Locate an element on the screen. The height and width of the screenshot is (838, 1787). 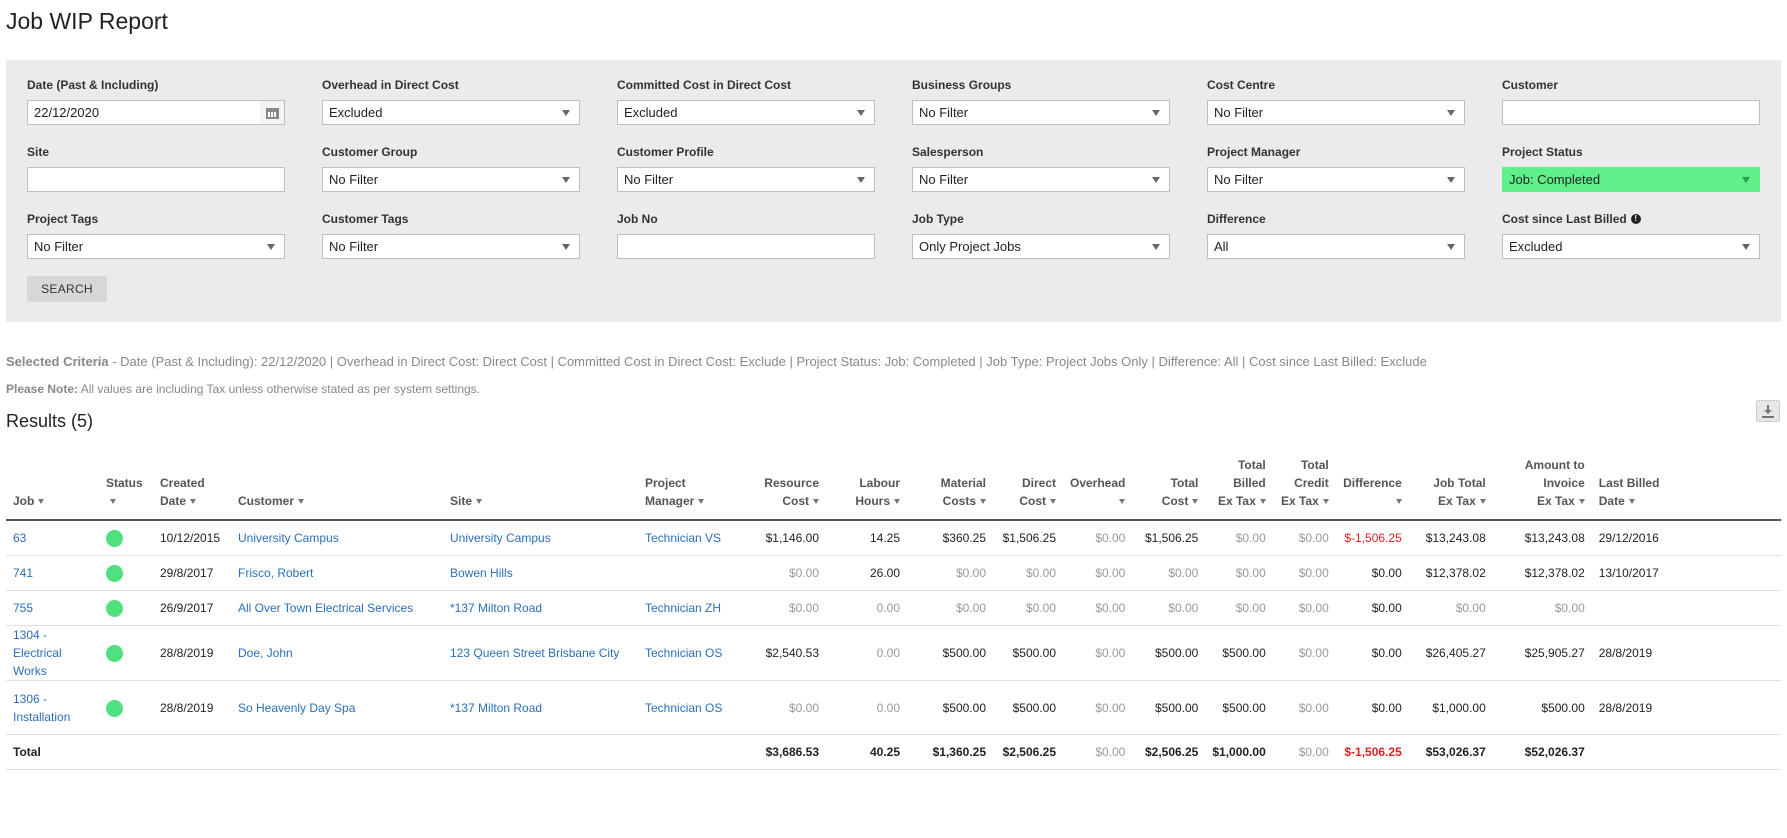
download-icon is located at coordinates (1768, 410).